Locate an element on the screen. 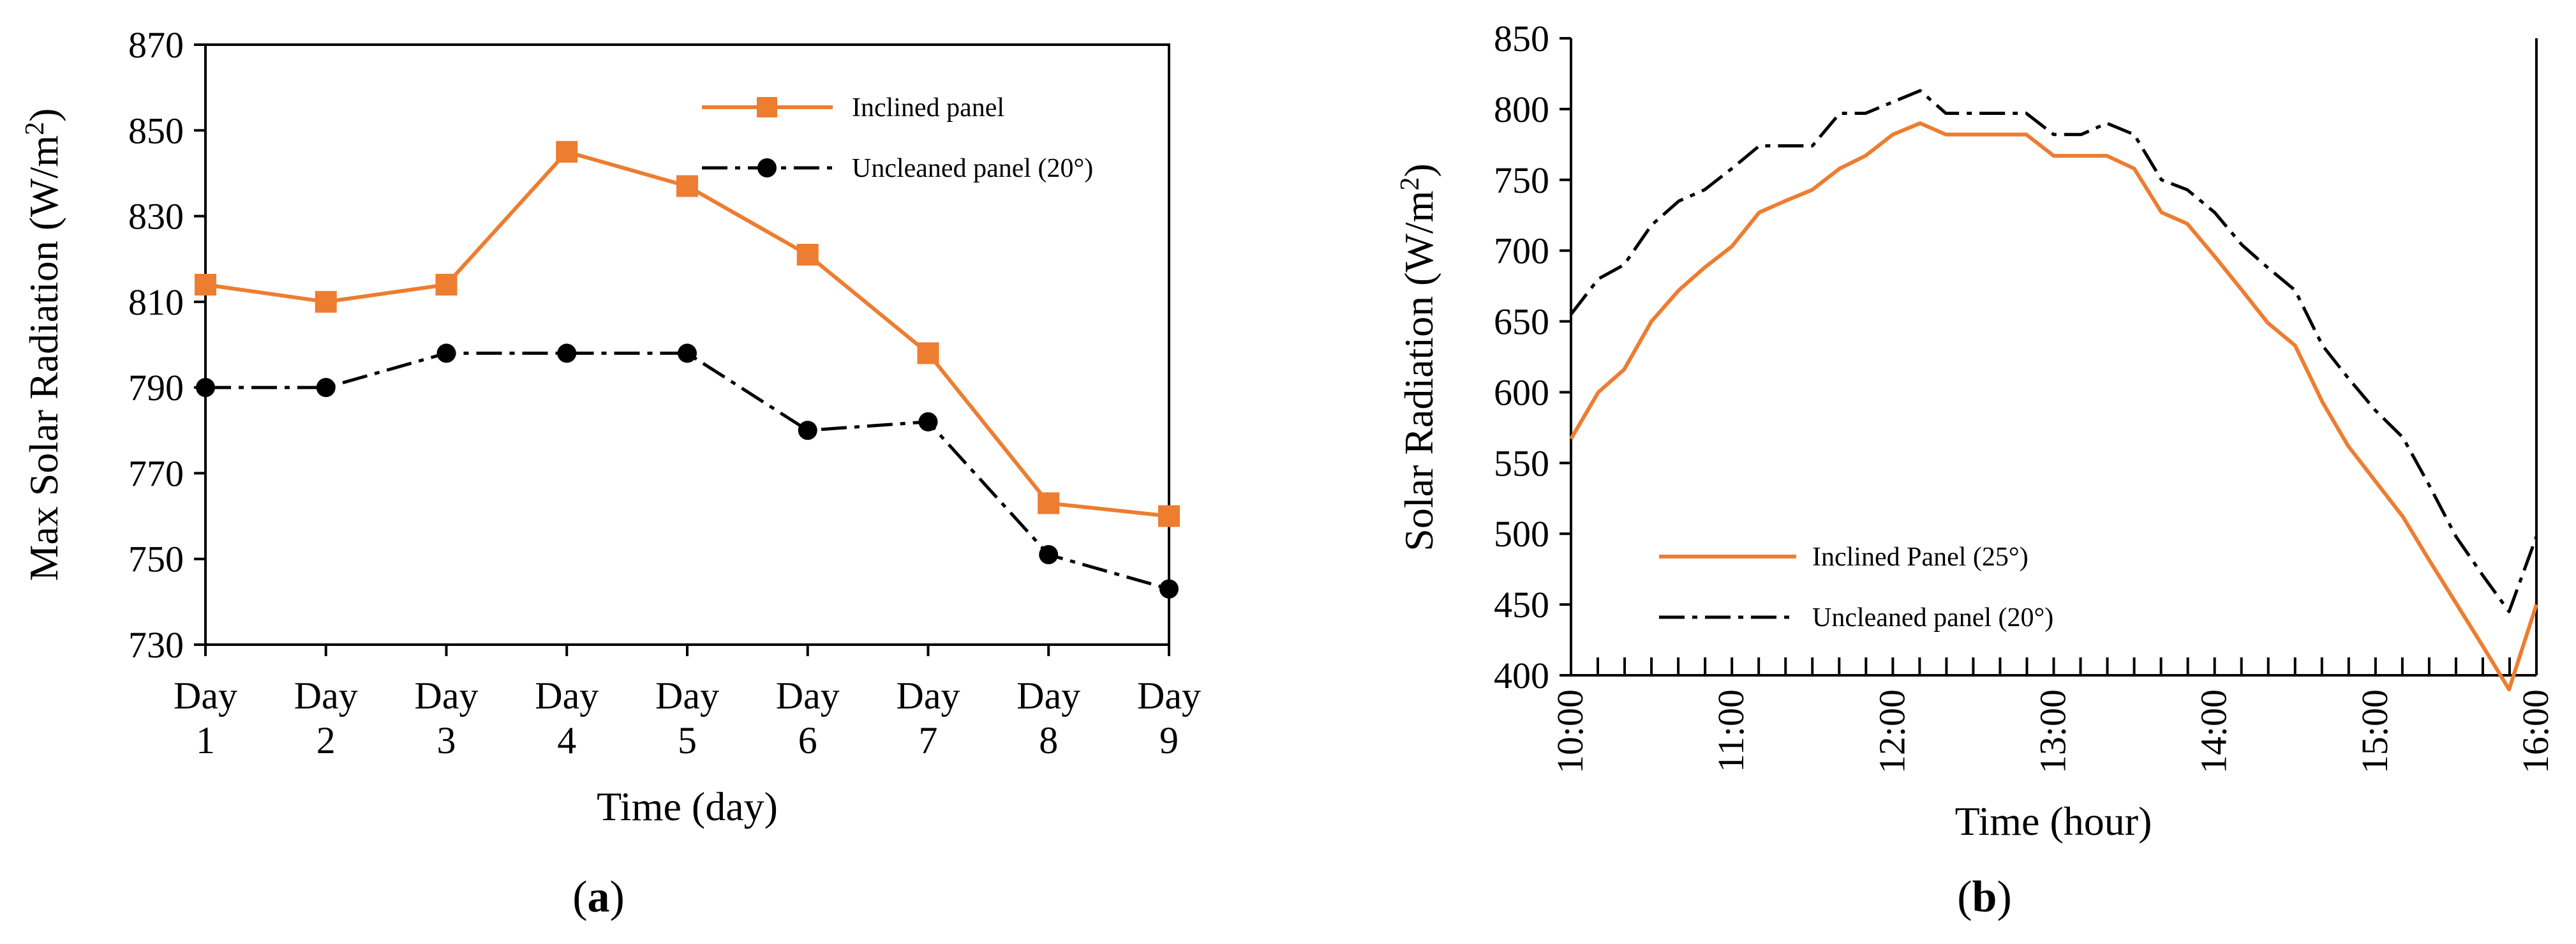 The image size is (2576, 944). y-ticks-b: 400 450 500 550 600 650 700 750 800 850 is located at coordinates (1532, 357).